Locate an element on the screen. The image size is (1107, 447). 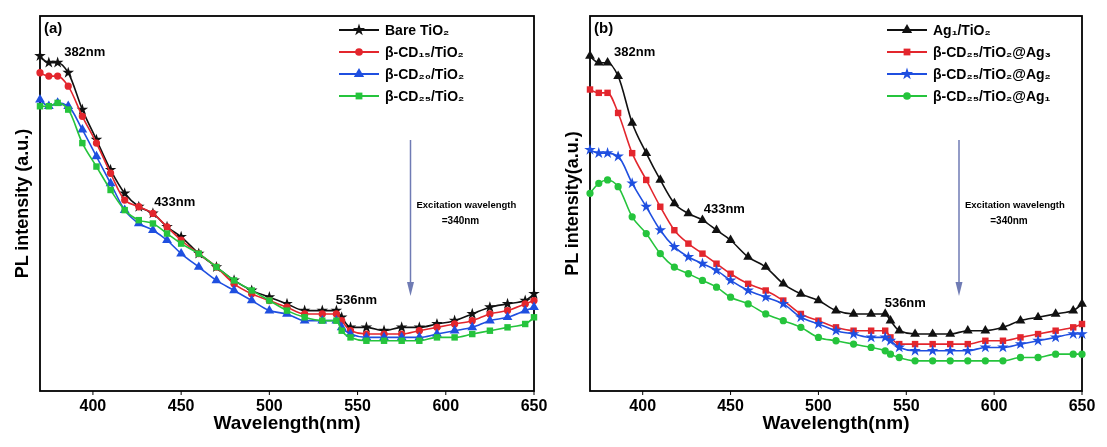
legend-label: β-CD₂₅/TiO₂@Ag₂ is located at coordinates (992, 74).